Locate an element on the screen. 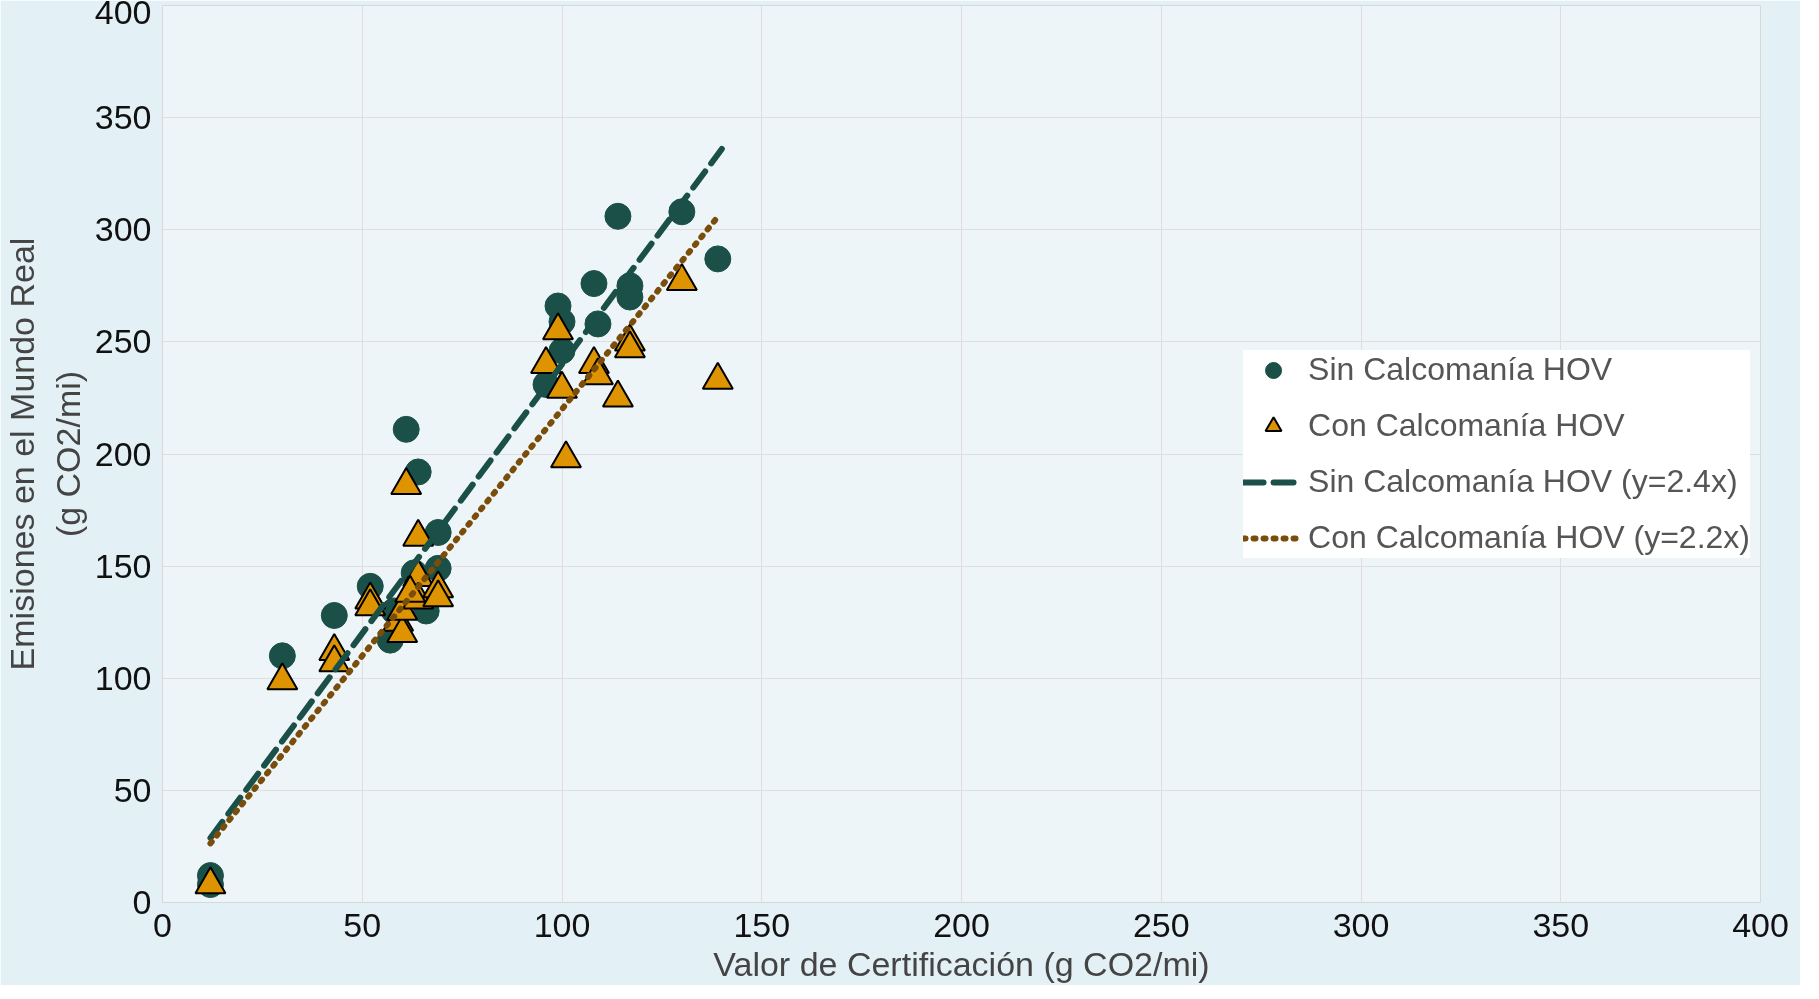 This screenshot has height=999, width=1819. y-axis-title: Emisiones en el Mundo Real (g CO2/mi) is located at coordinates (45, 454).